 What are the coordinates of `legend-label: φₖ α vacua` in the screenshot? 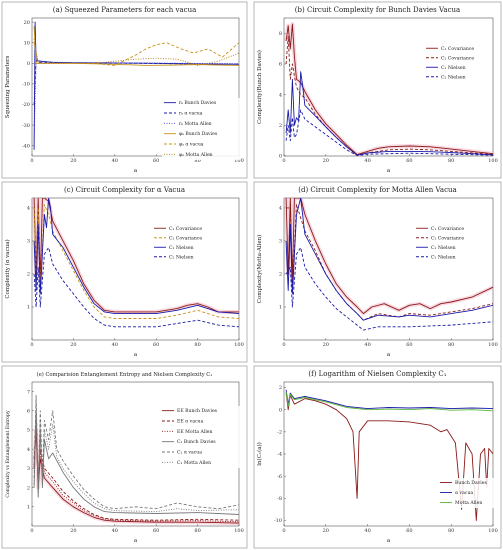 It's located at (191, 145).